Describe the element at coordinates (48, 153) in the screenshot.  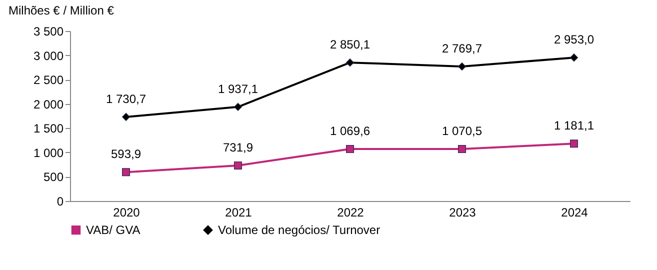
I see `y-tick-label: 1 000` at that location.